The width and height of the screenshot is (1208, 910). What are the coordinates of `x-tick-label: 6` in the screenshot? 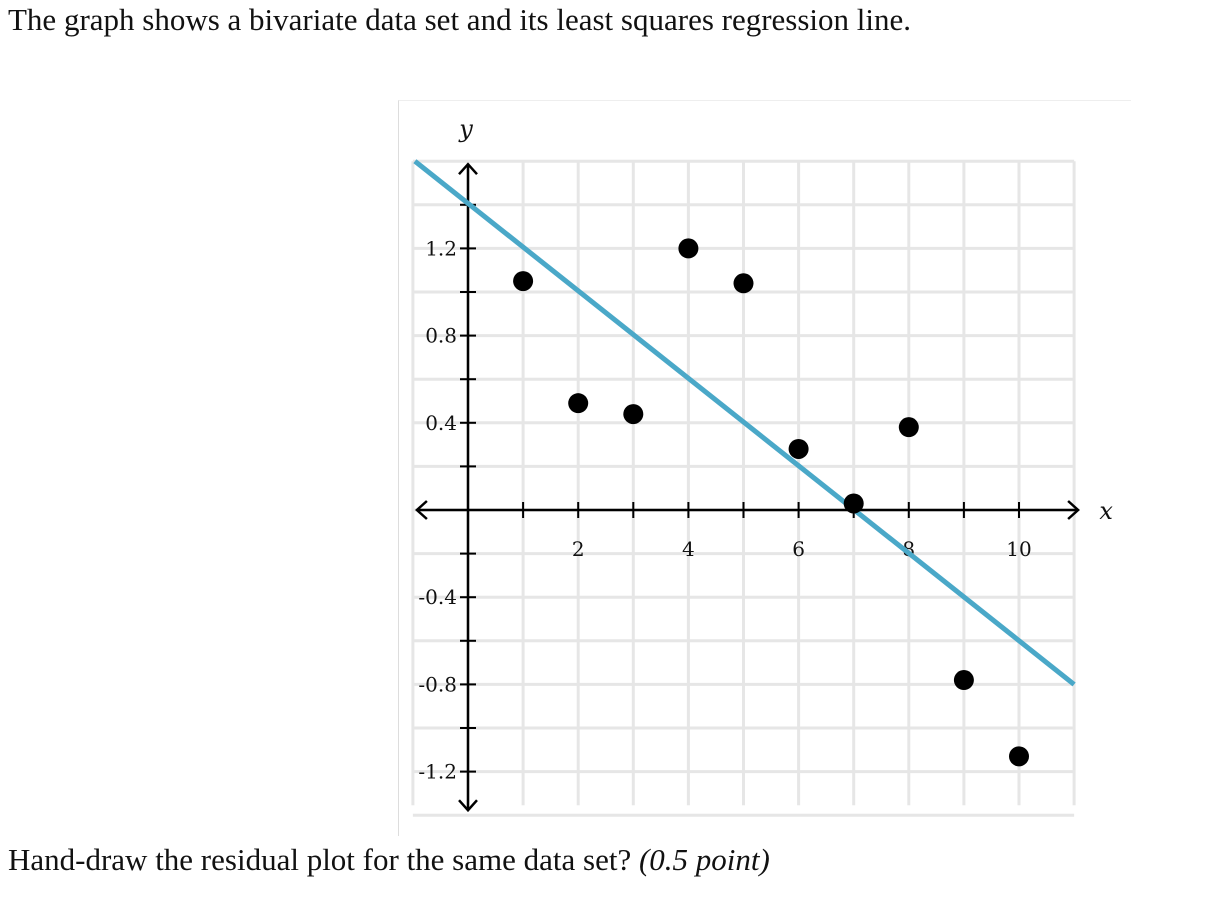 It's located at (798, 549).